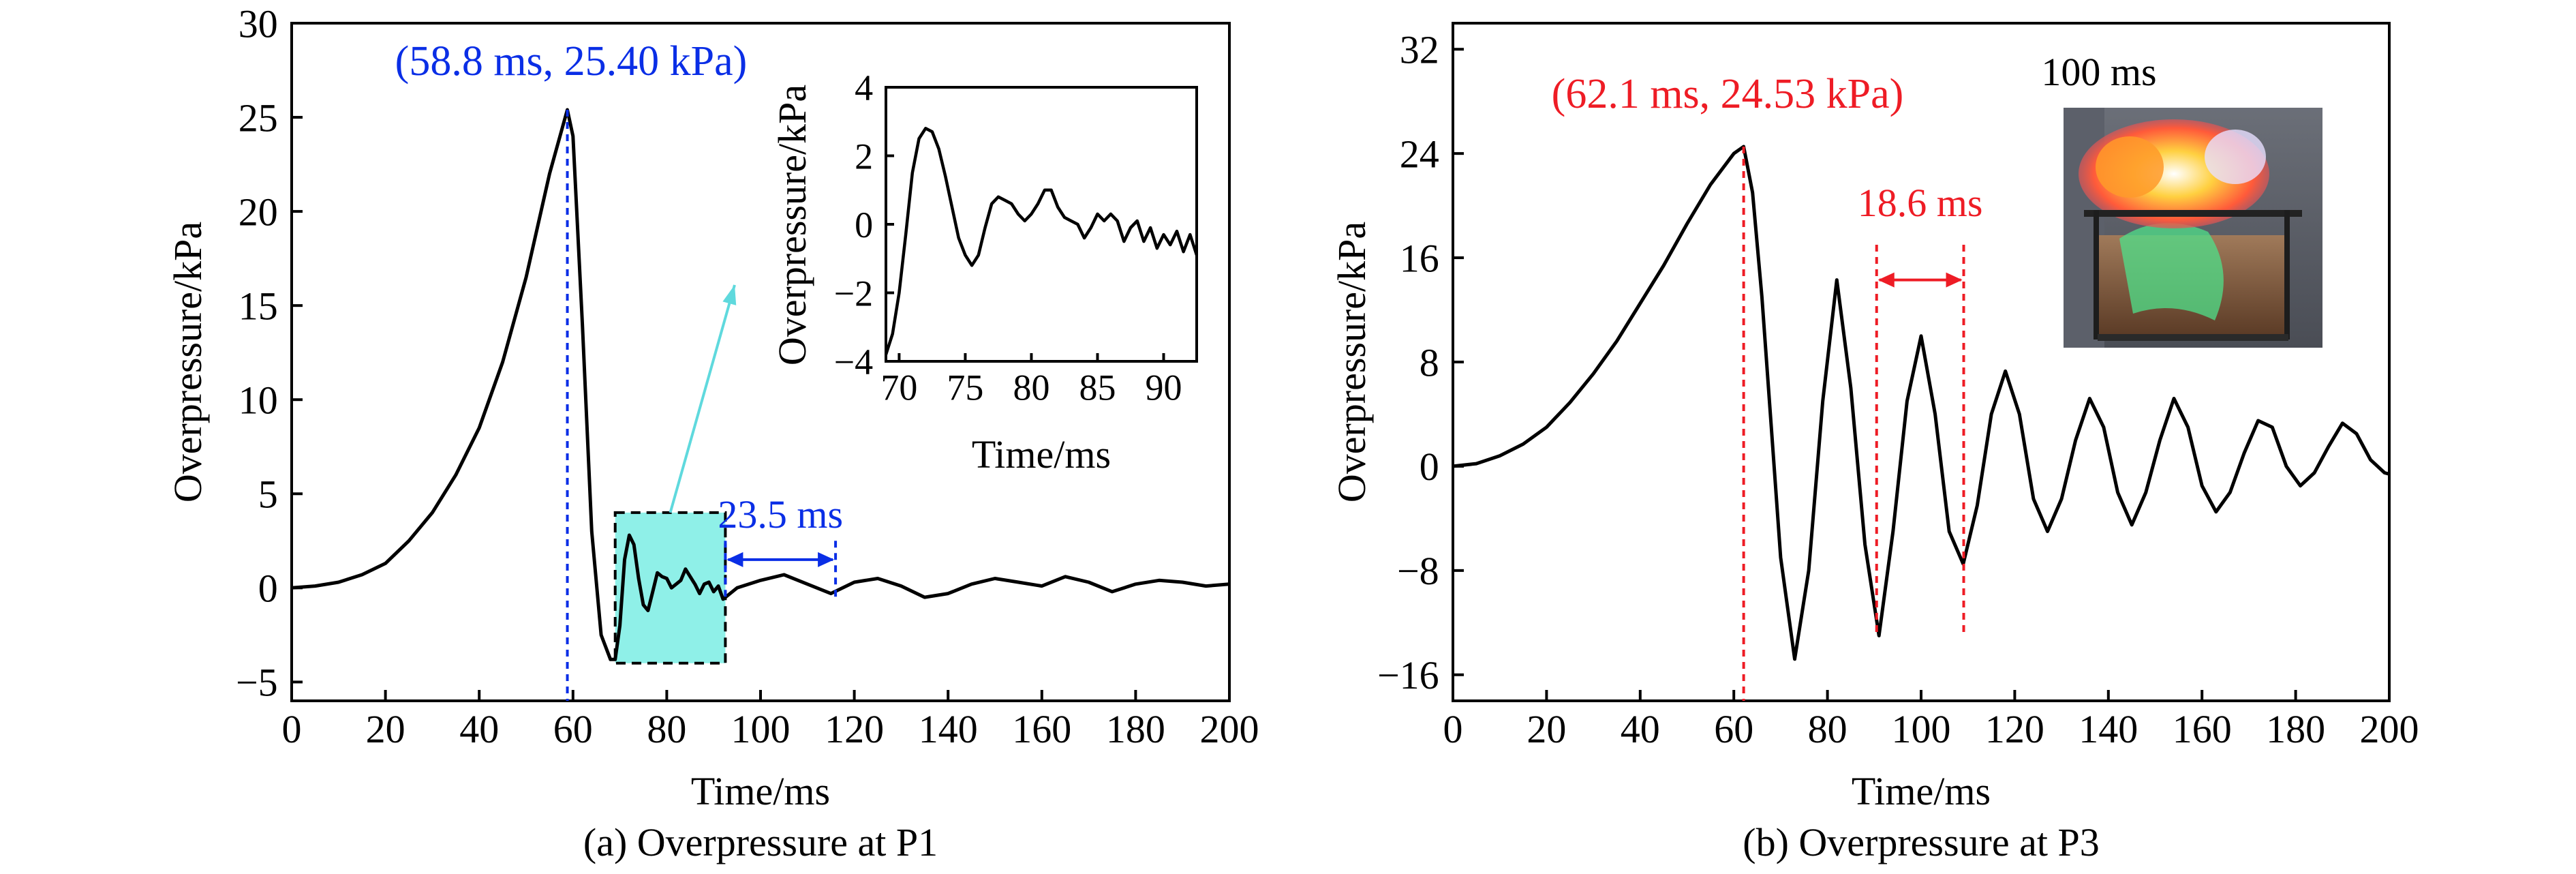  I want to click on y-tick-label: 15, so click(258, 306).